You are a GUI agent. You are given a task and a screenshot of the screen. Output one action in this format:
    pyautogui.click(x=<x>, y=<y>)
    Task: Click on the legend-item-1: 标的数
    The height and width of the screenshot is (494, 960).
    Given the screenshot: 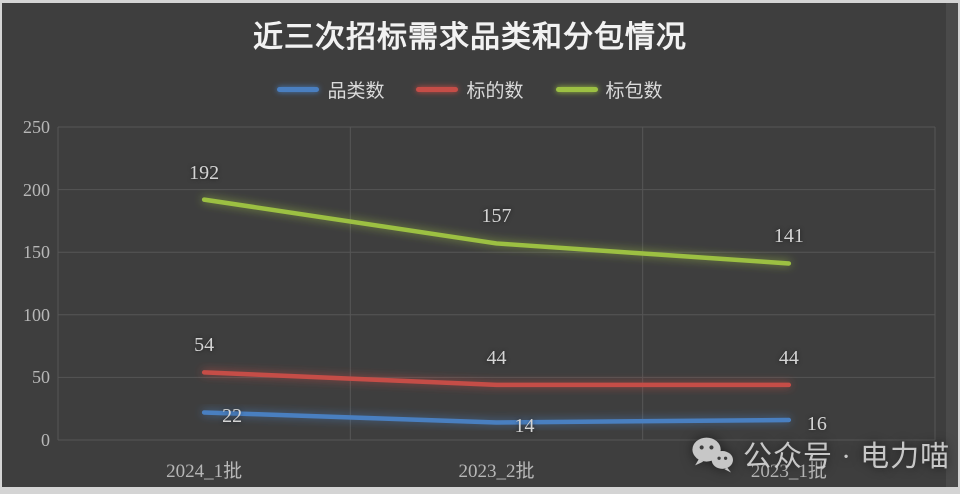 What is the action you would take?
    pyautogui.click(x=470, y=89)
    